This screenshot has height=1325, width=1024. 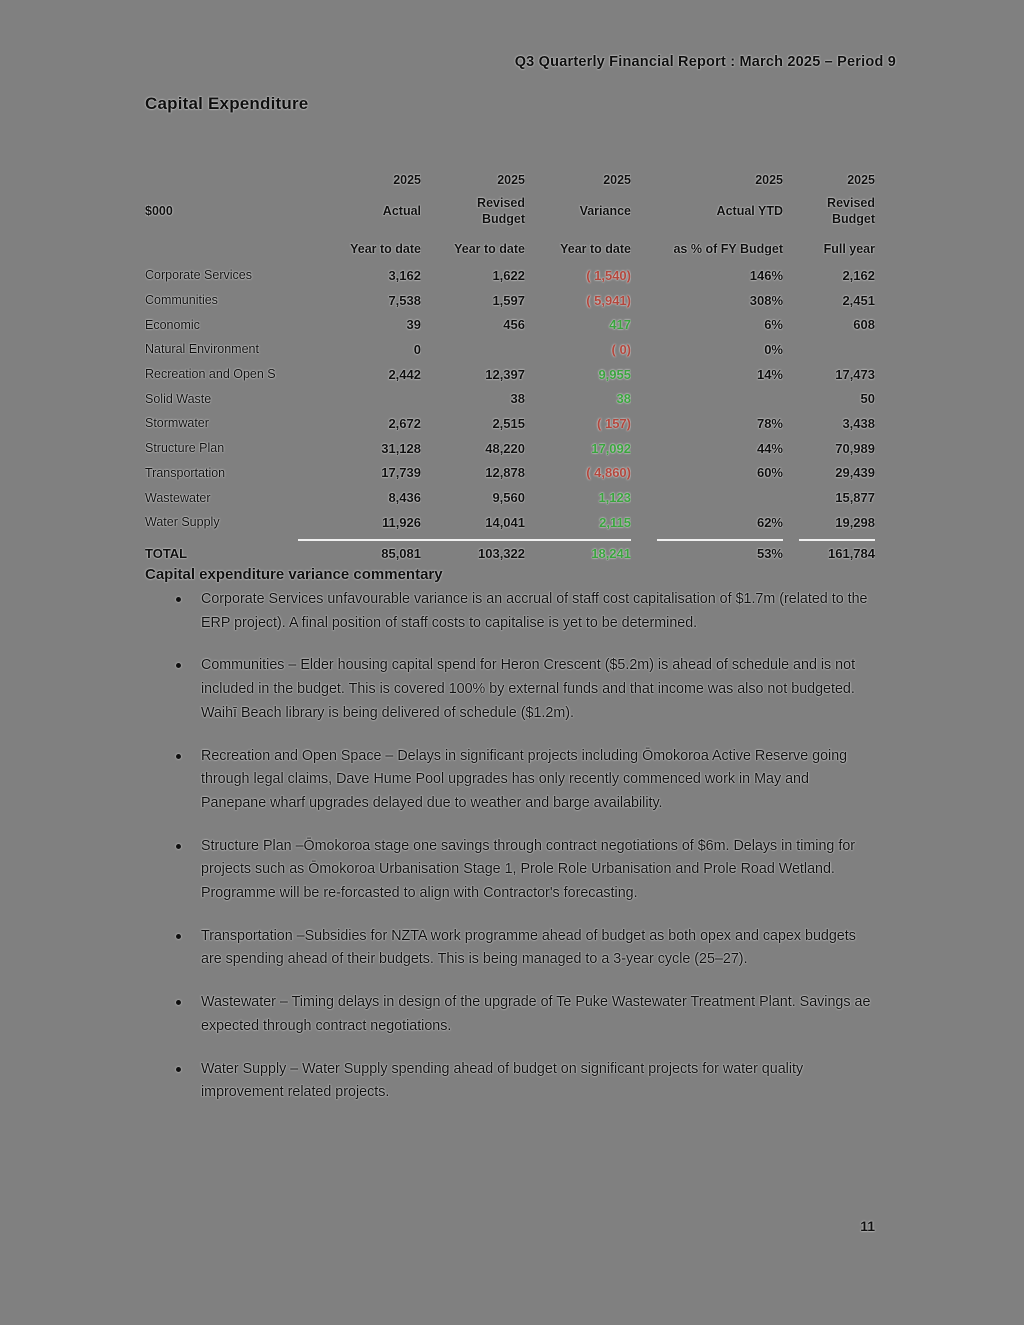 I want to click on row-budget: 456, so click(x=514, y=325).